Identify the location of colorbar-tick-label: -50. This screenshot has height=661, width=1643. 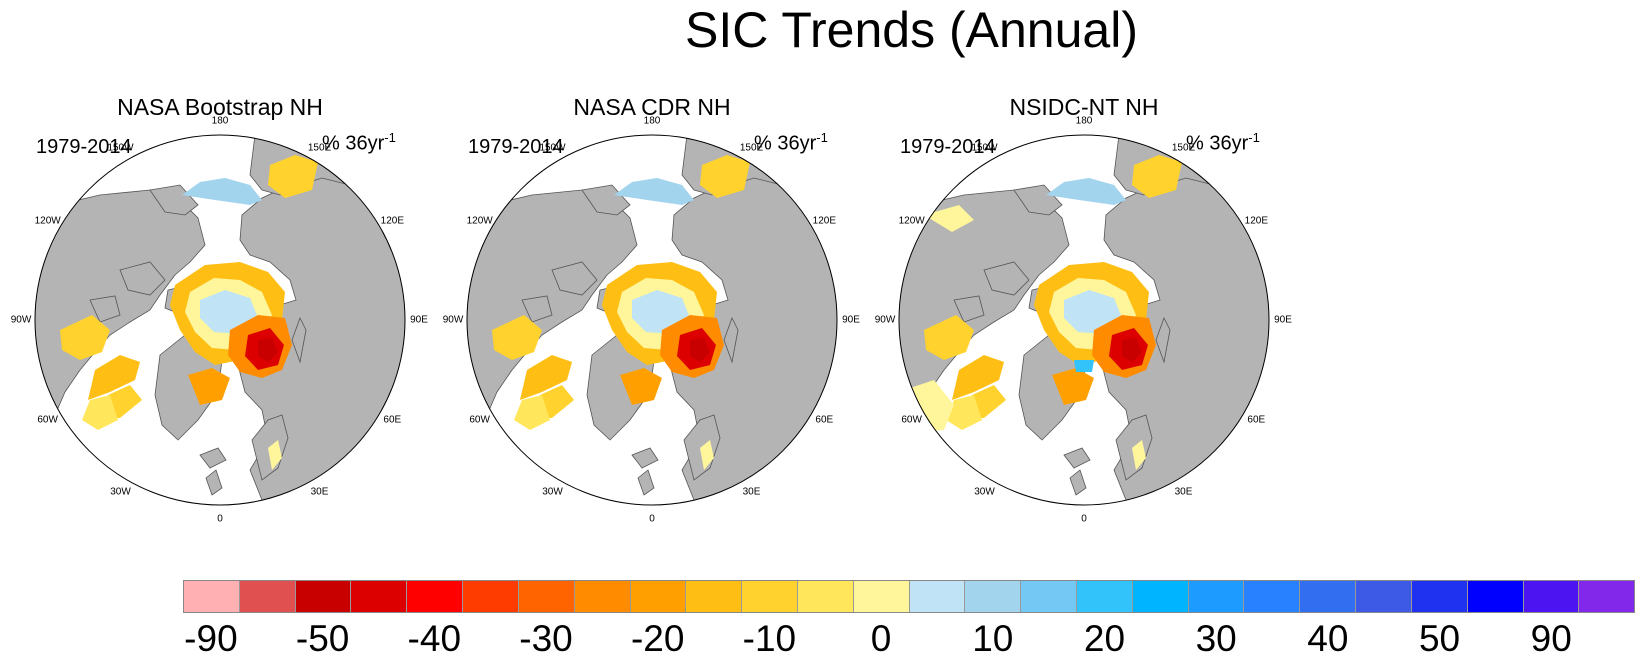
(322, 638).